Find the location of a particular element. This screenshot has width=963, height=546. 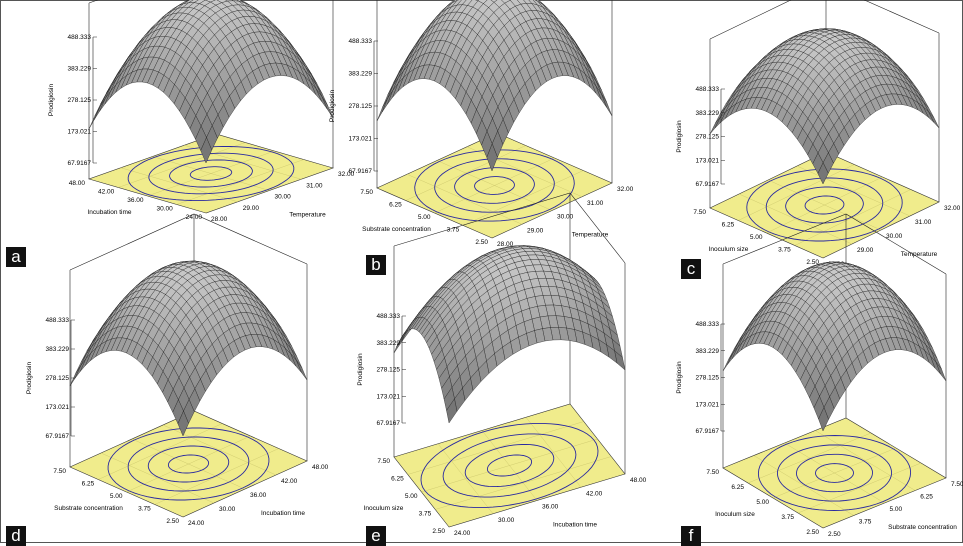

x-tick-label-c: 6.25 is located at coordinates (728, 225).